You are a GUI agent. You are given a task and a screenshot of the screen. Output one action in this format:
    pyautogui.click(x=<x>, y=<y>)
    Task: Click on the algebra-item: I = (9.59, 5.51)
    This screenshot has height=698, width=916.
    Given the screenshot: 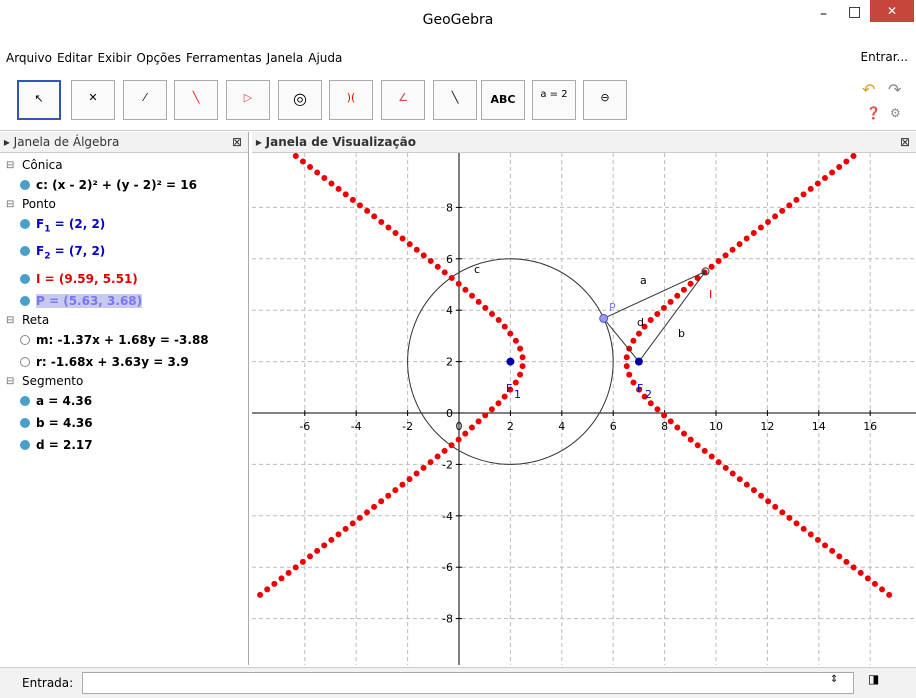 What is the action you would take?
    pyautogui.click(x=124, y=279)
    